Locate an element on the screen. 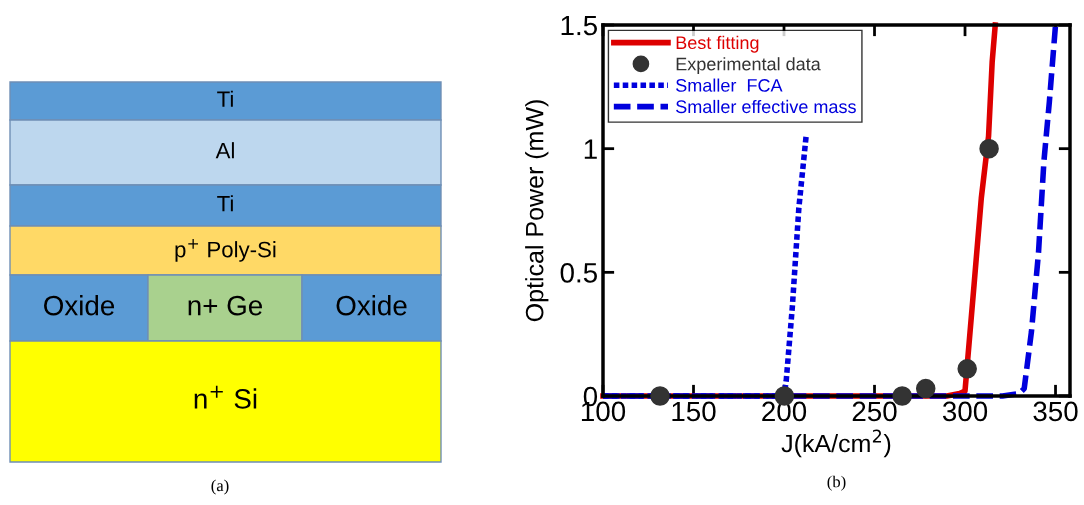  y-axis-title: Optical Power (mW) is located at coordinates (537, 211).